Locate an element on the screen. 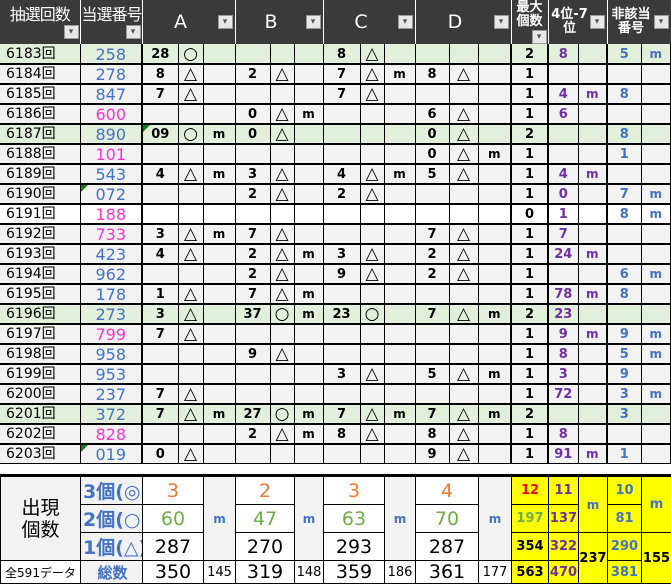 This screenshot has height=584, width=671. cell-a-num: 7 is located at coordinates (160, 94).